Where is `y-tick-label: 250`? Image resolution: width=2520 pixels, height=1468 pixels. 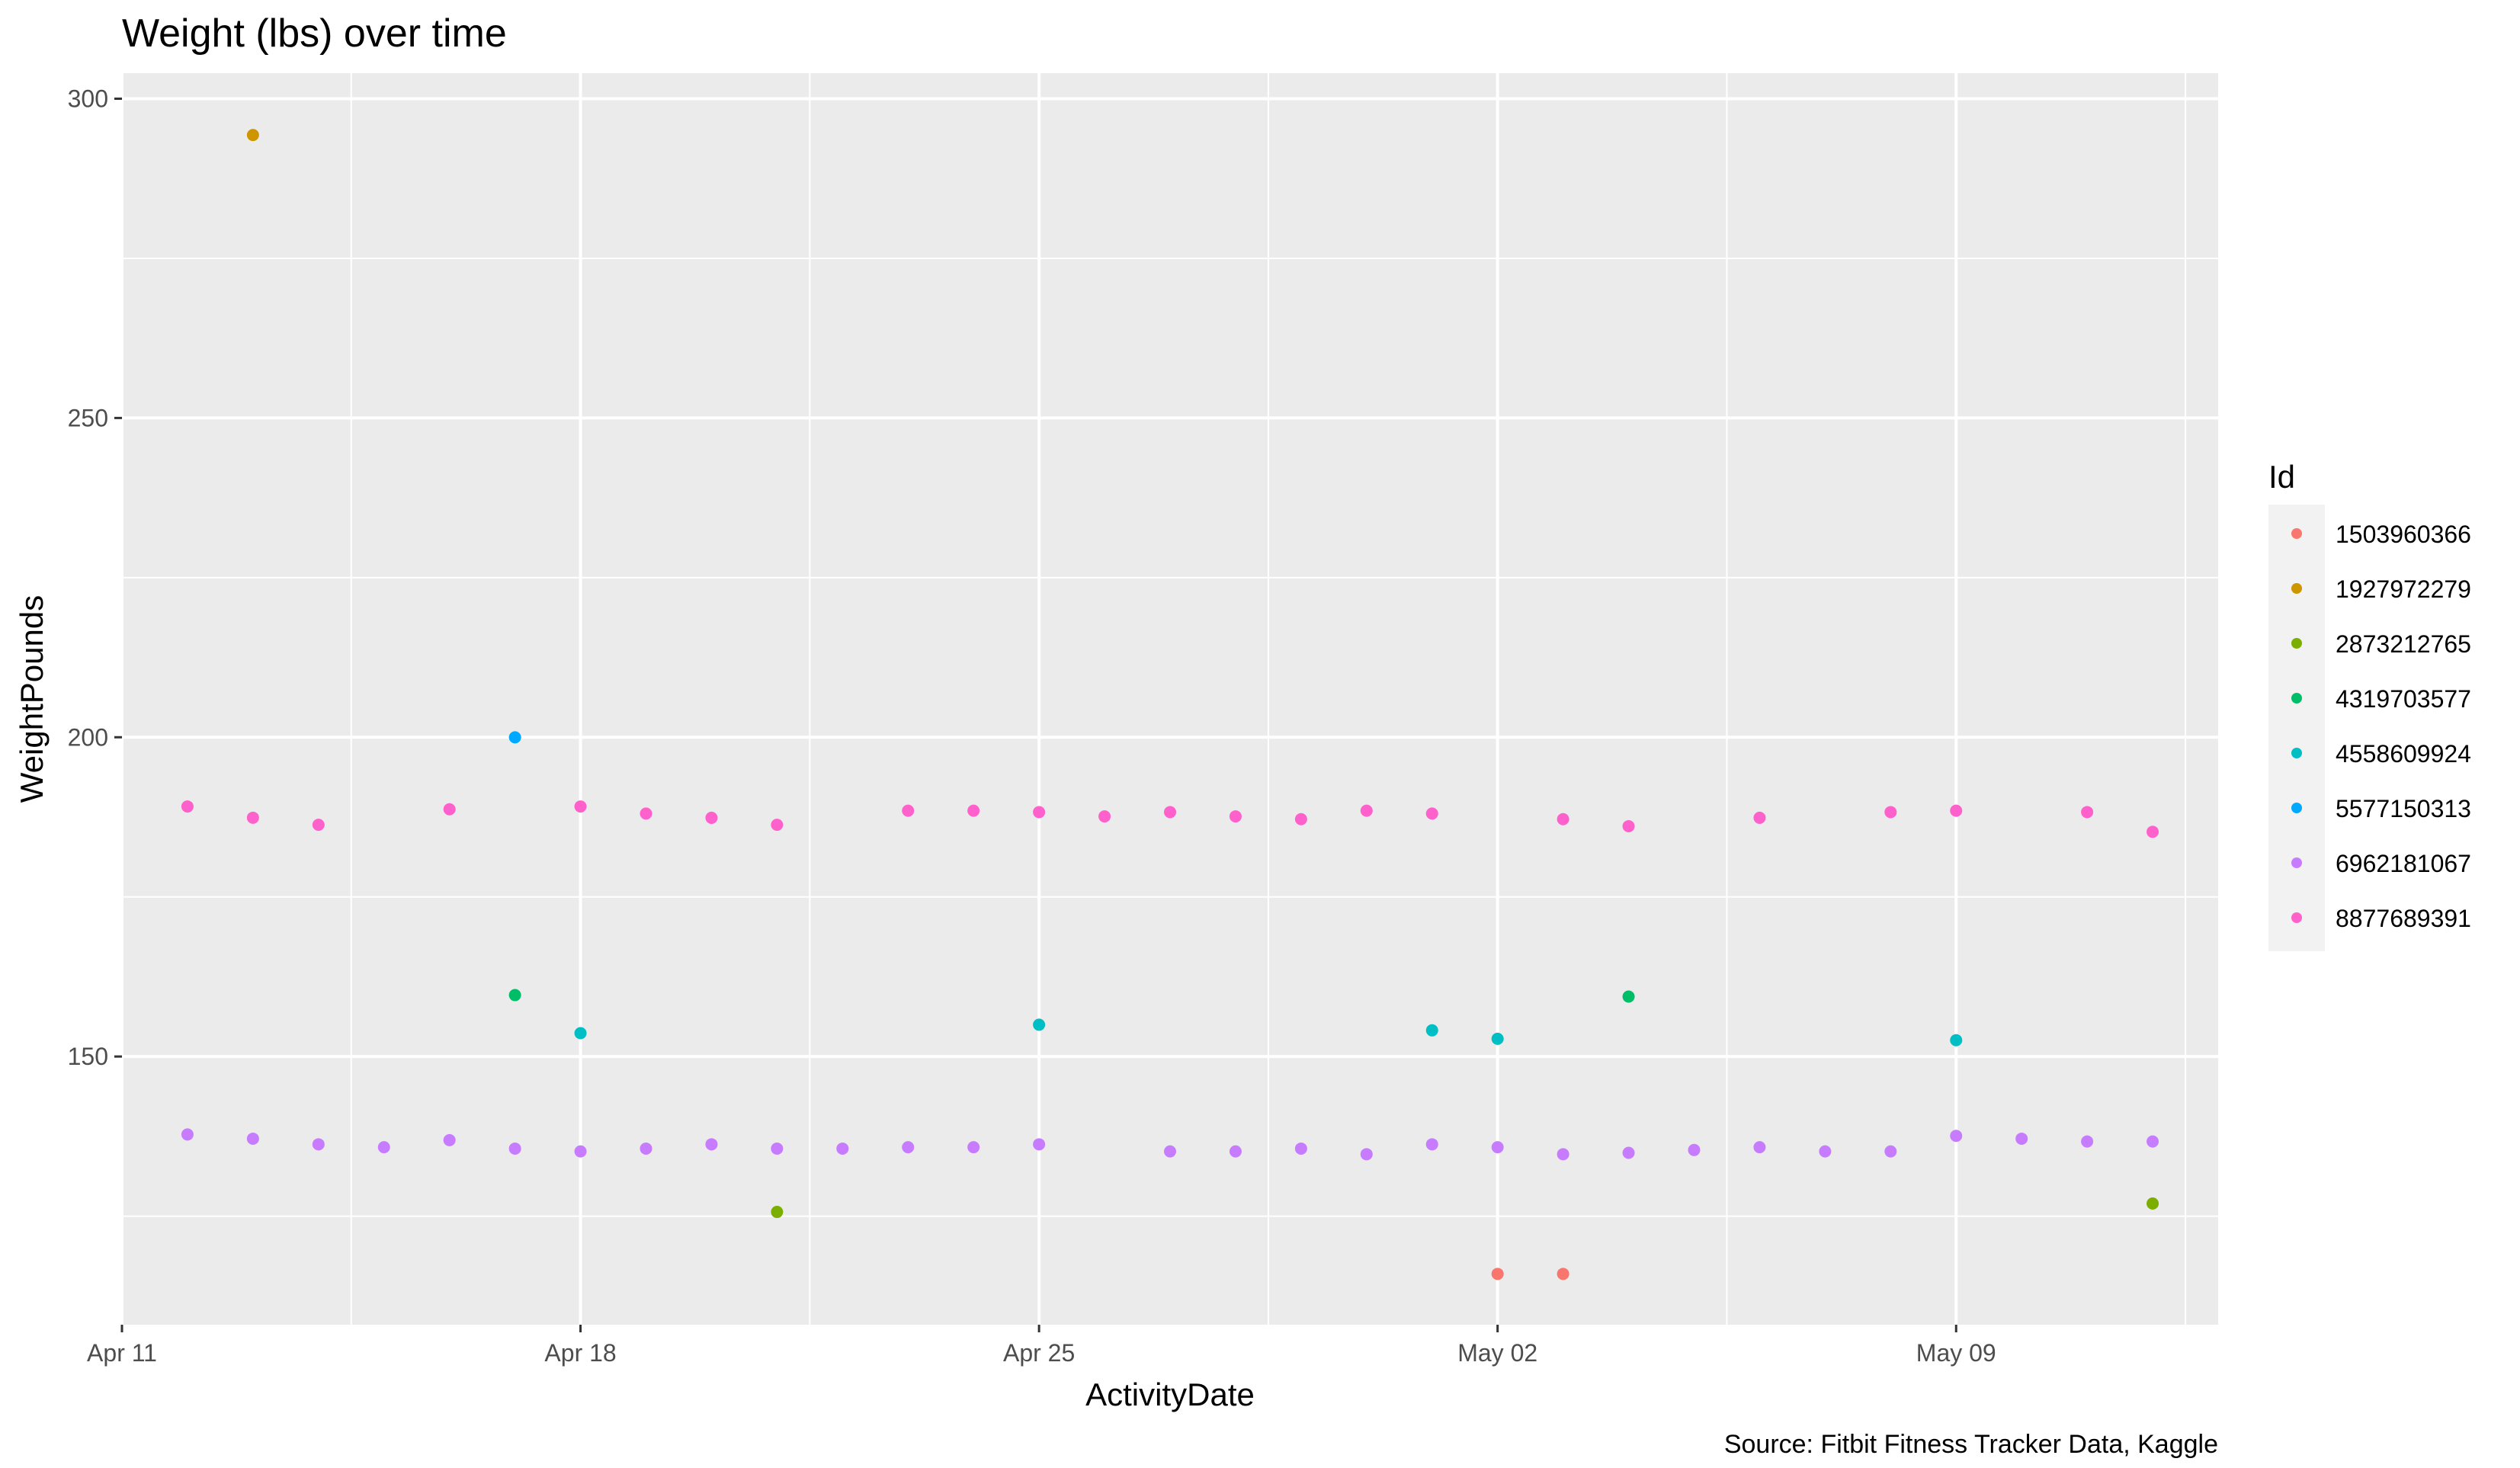
y-tick-label: 250 is located at coordinates (88, 418).